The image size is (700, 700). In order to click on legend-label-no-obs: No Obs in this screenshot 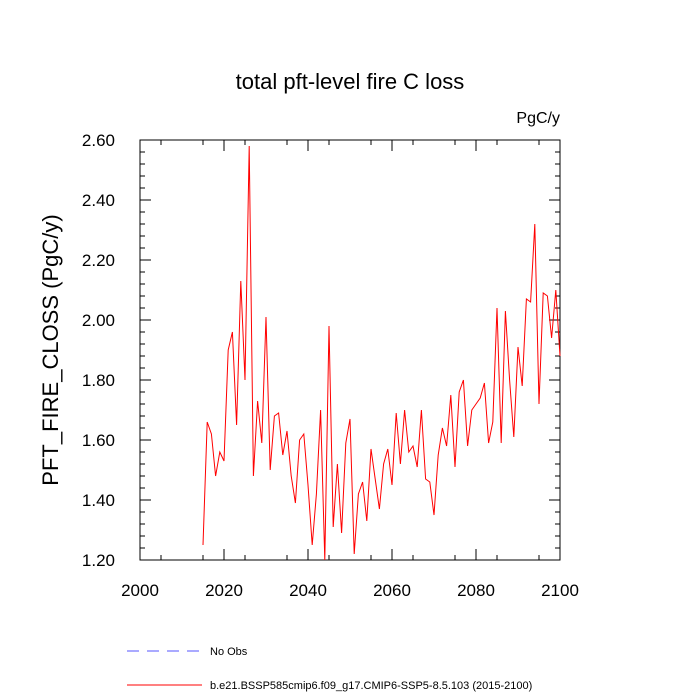, I will do `click(229, 652)`.